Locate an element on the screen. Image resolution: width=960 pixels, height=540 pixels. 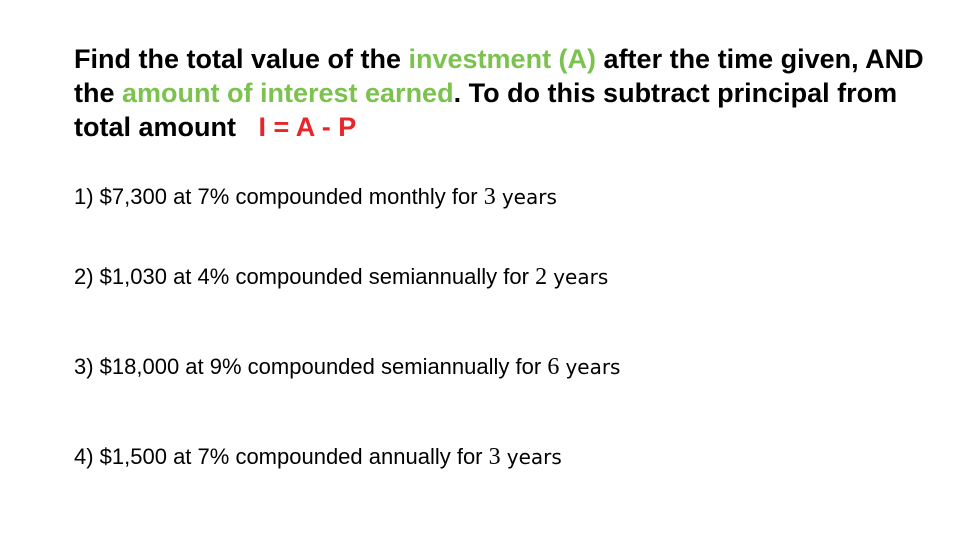
interest-formula: I = A - P is located at coordinates (307, 127).